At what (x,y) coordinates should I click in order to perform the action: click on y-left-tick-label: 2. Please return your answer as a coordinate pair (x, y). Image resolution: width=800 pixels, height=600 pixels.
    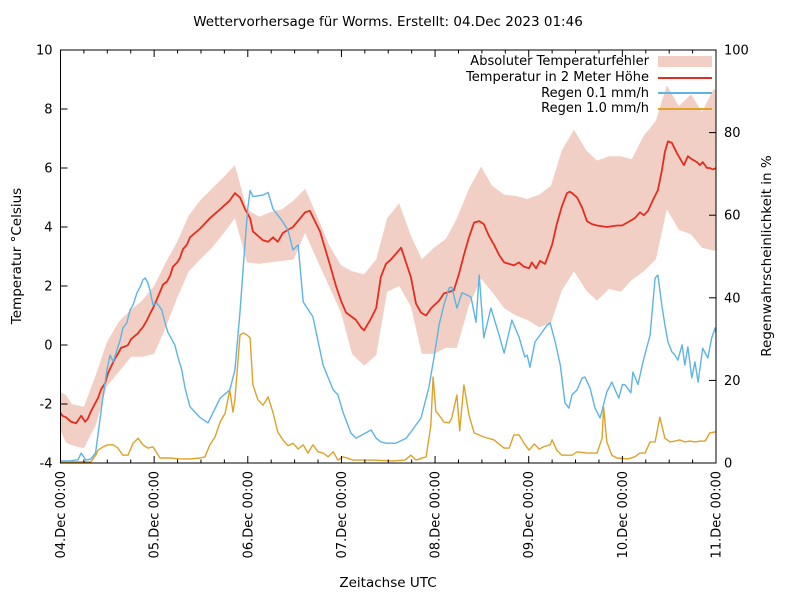
    Looking at the image, I should click on (48, 287).